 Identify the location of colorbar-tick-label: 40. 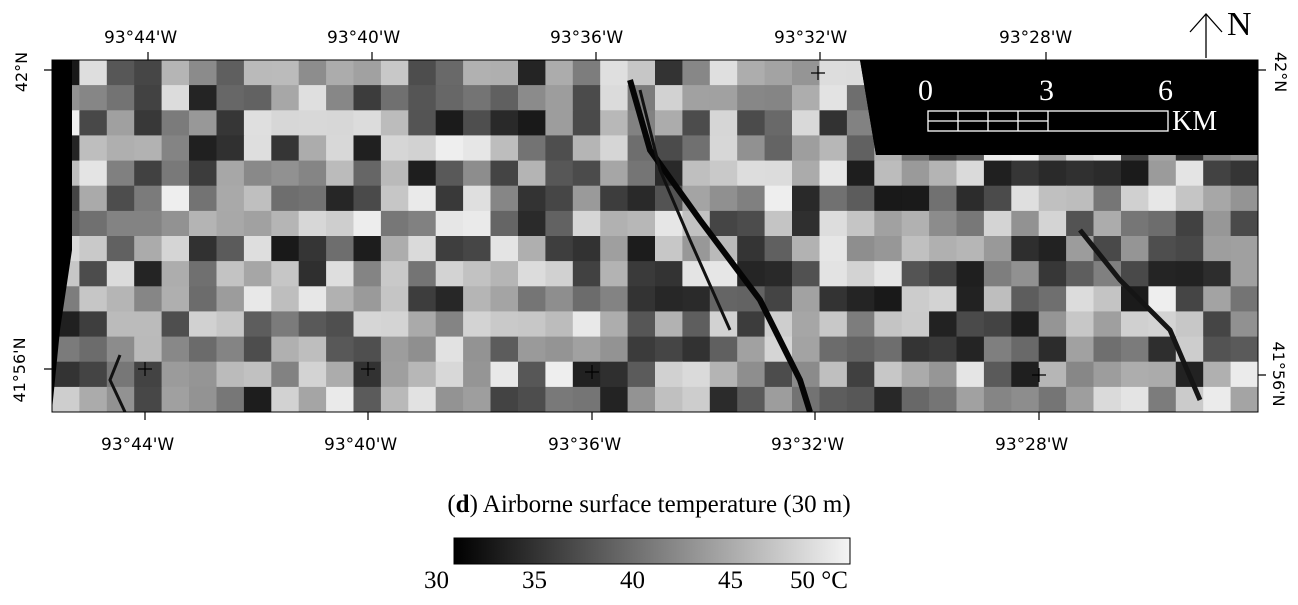
(632, 580).